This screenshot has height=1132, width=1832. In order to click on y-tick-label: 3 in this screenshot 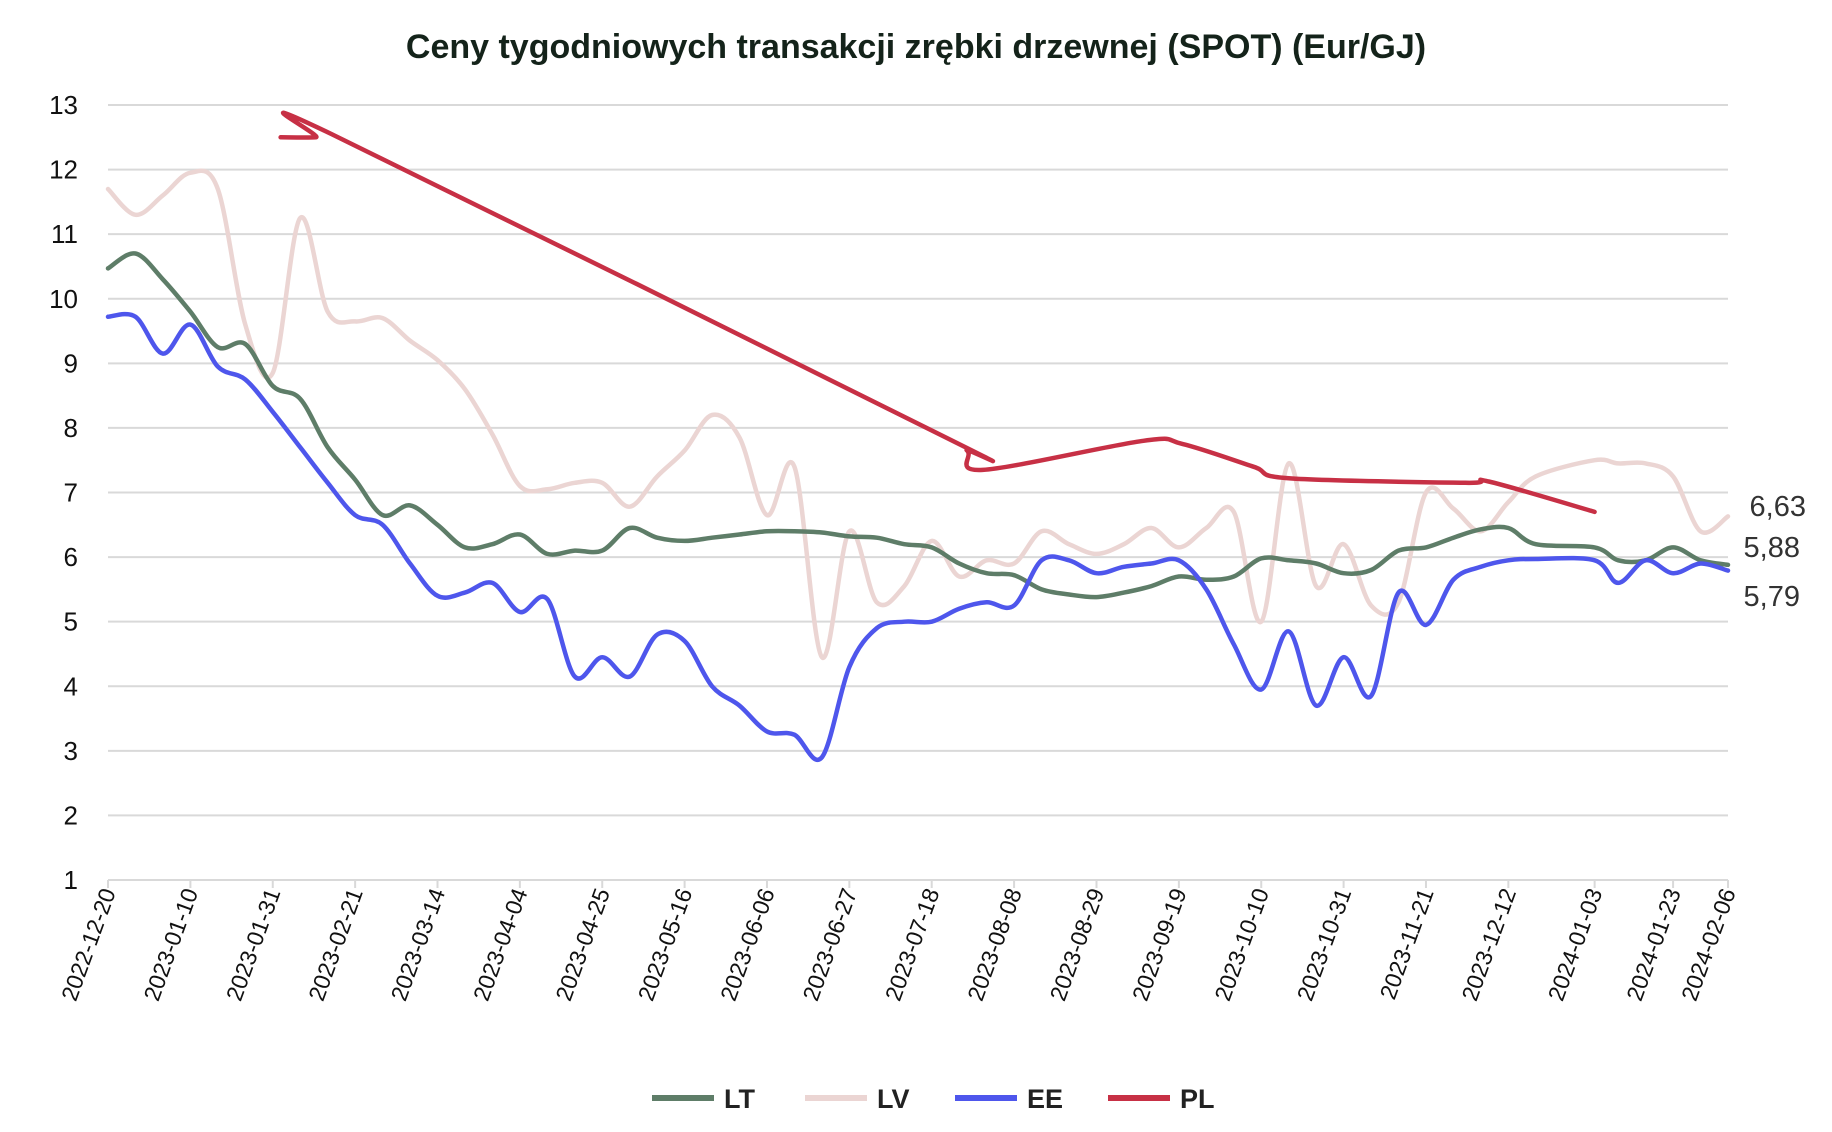, I will do `click(71, 751)`.